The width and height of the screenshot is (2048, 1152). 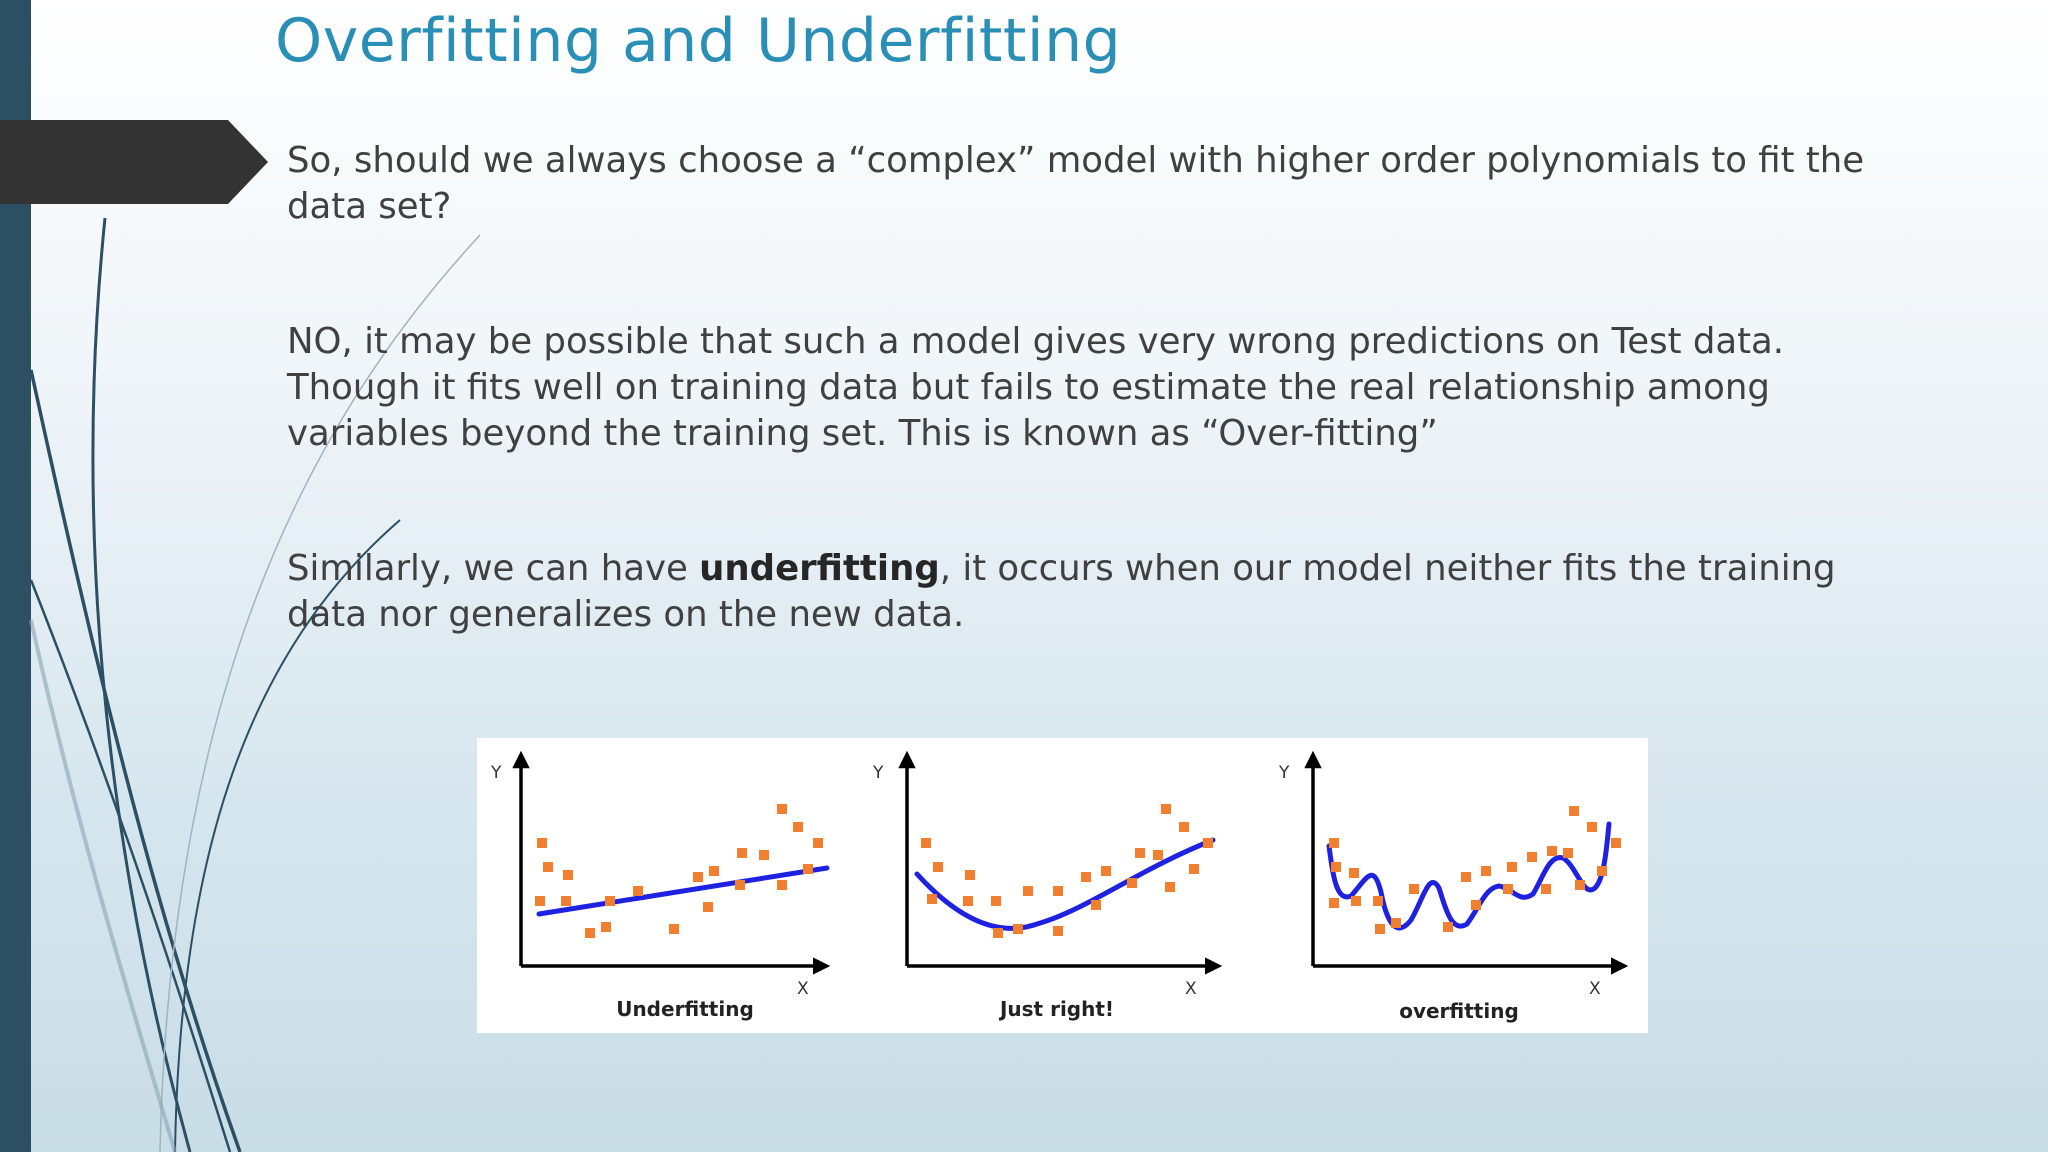 What do you see at coordinates (803, 989) in the screenshot?
I see `panel-1-x-label: X` at bounding box center [803, 989].